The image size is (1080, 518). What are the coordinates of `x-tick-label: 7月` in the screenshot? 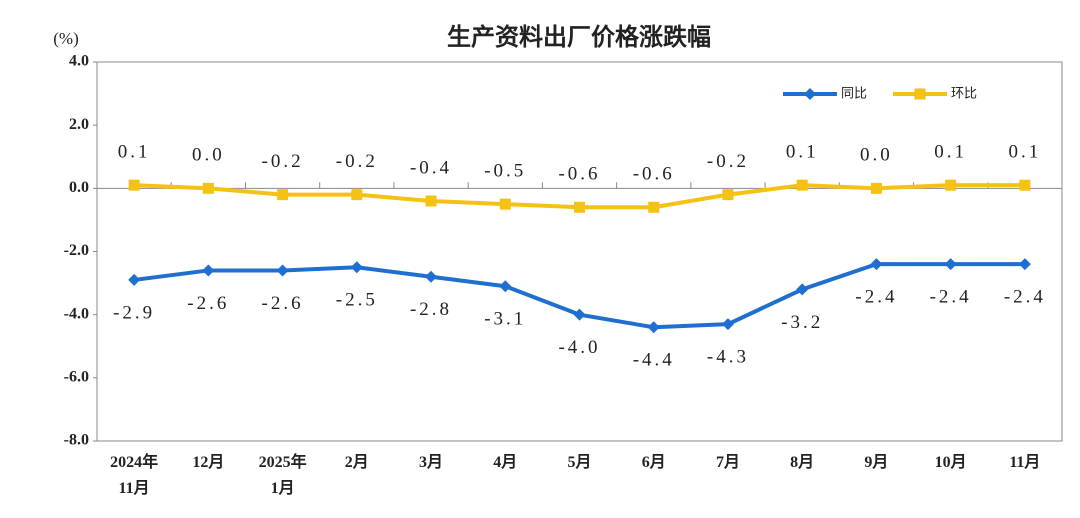 It's located at (728, 462).